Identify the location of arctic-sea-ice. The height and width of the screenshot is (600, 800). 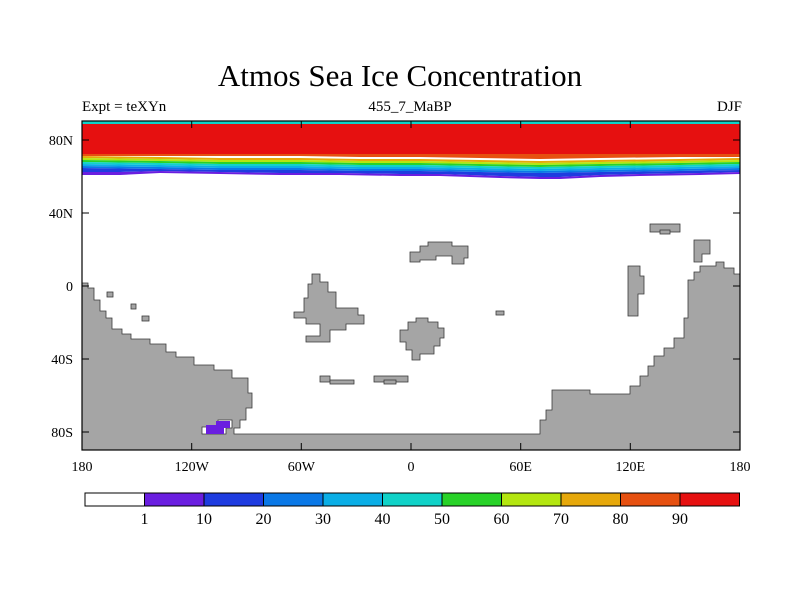
(411, 150).